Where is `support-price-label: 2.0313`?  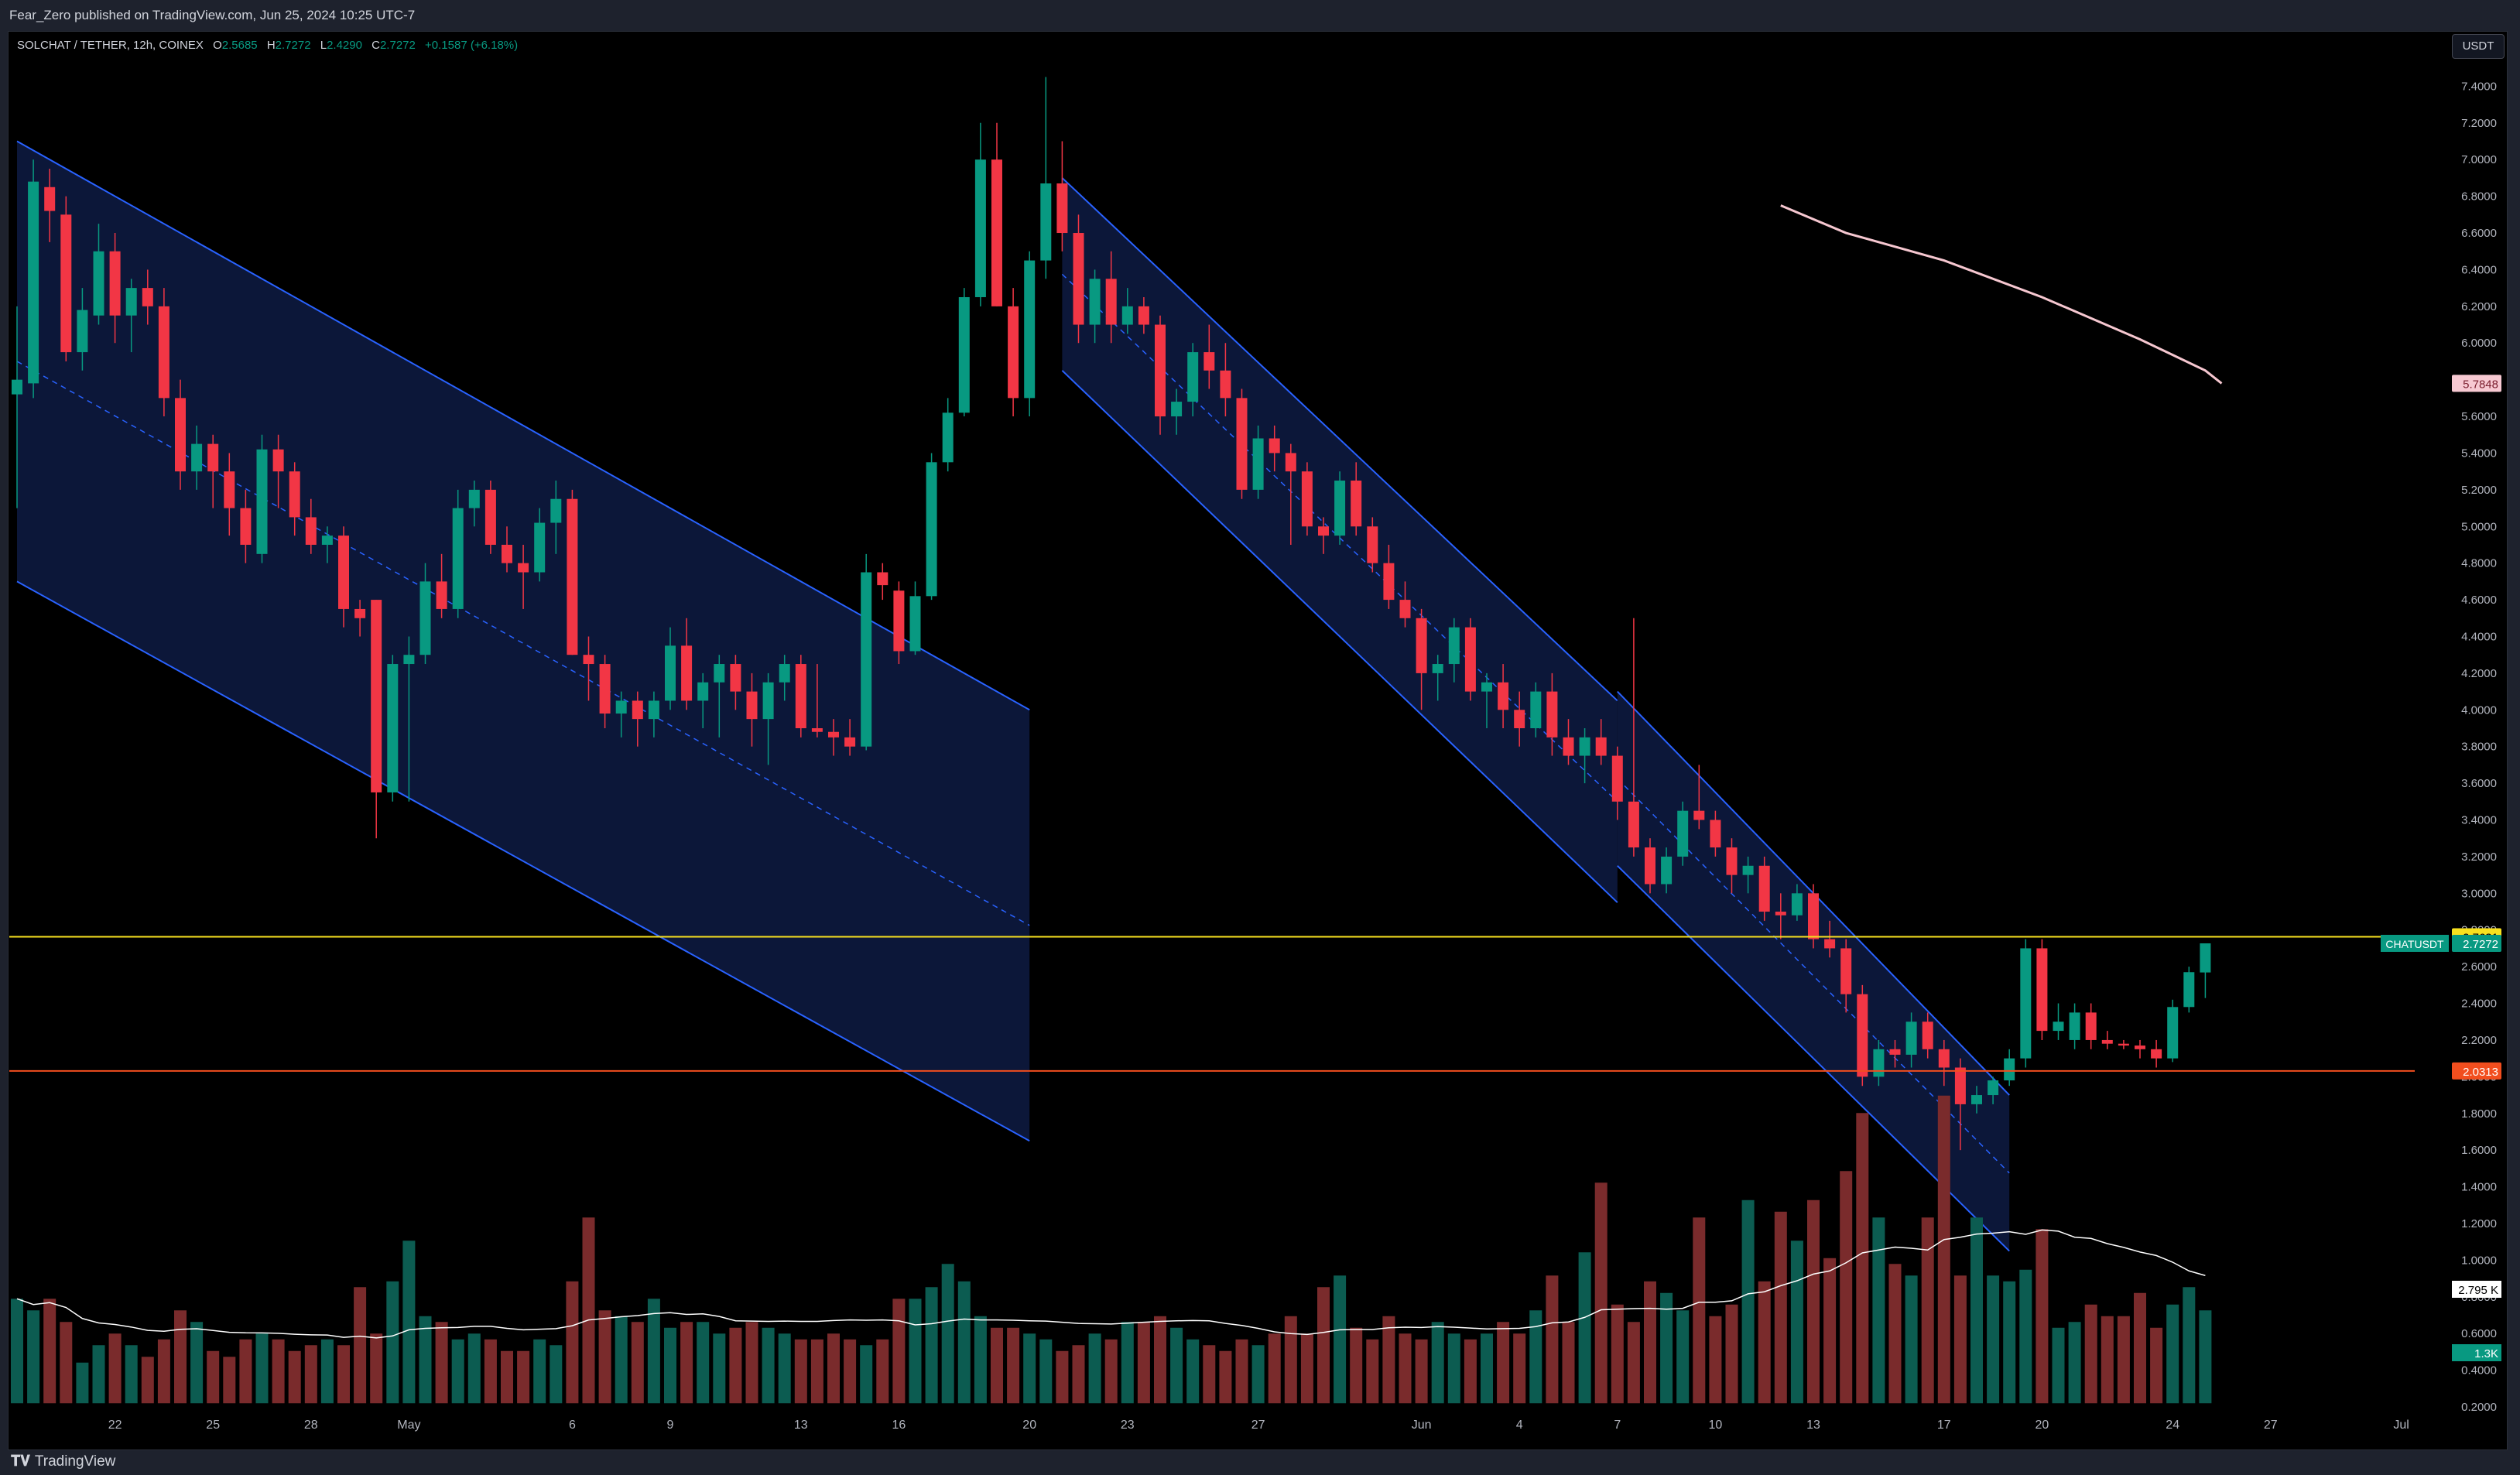 support-price-label: 2.0313 is located at coordinates (2480, 1072).